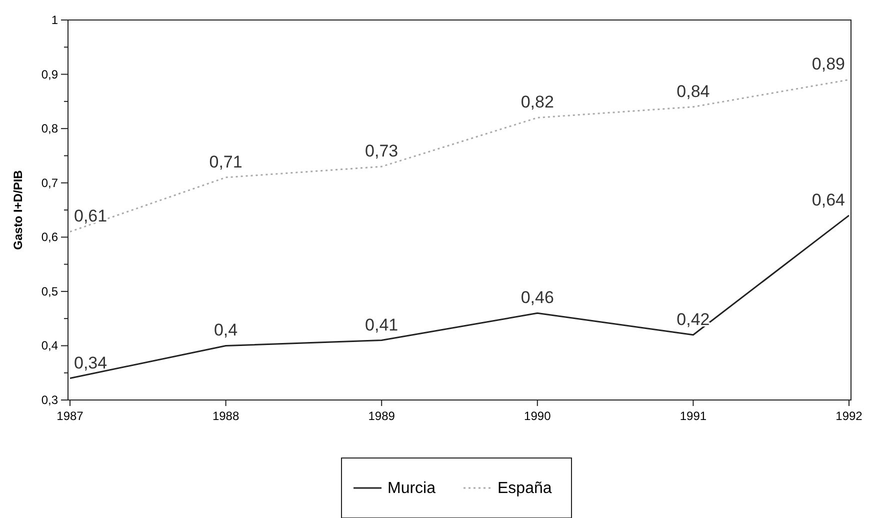 This screenshot has width=873, height=518. I want to click on data-label: 0,42, so click(693, 319).